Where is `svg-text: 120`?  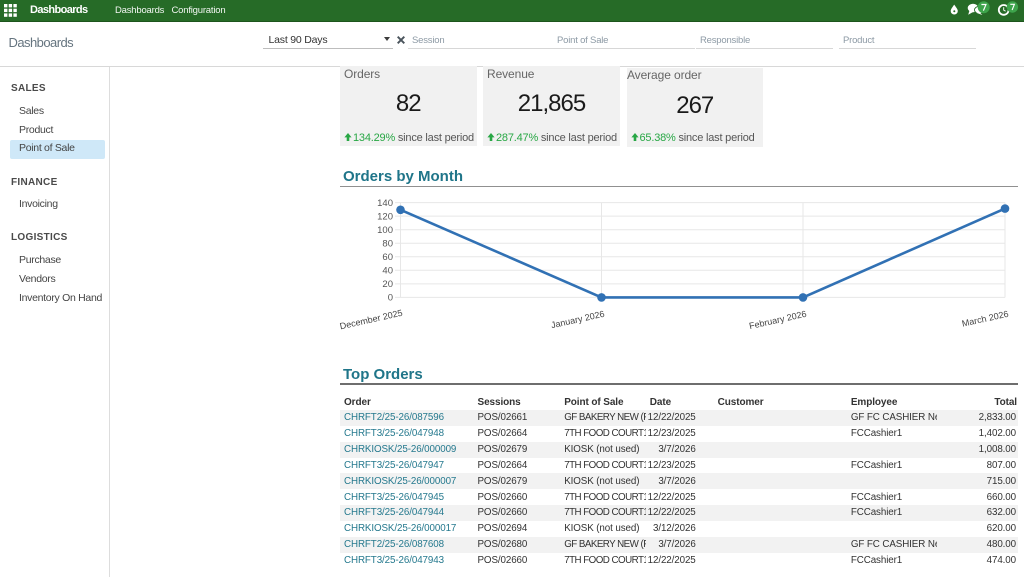 svg-text: 120 is located at coordinates (385, 216).